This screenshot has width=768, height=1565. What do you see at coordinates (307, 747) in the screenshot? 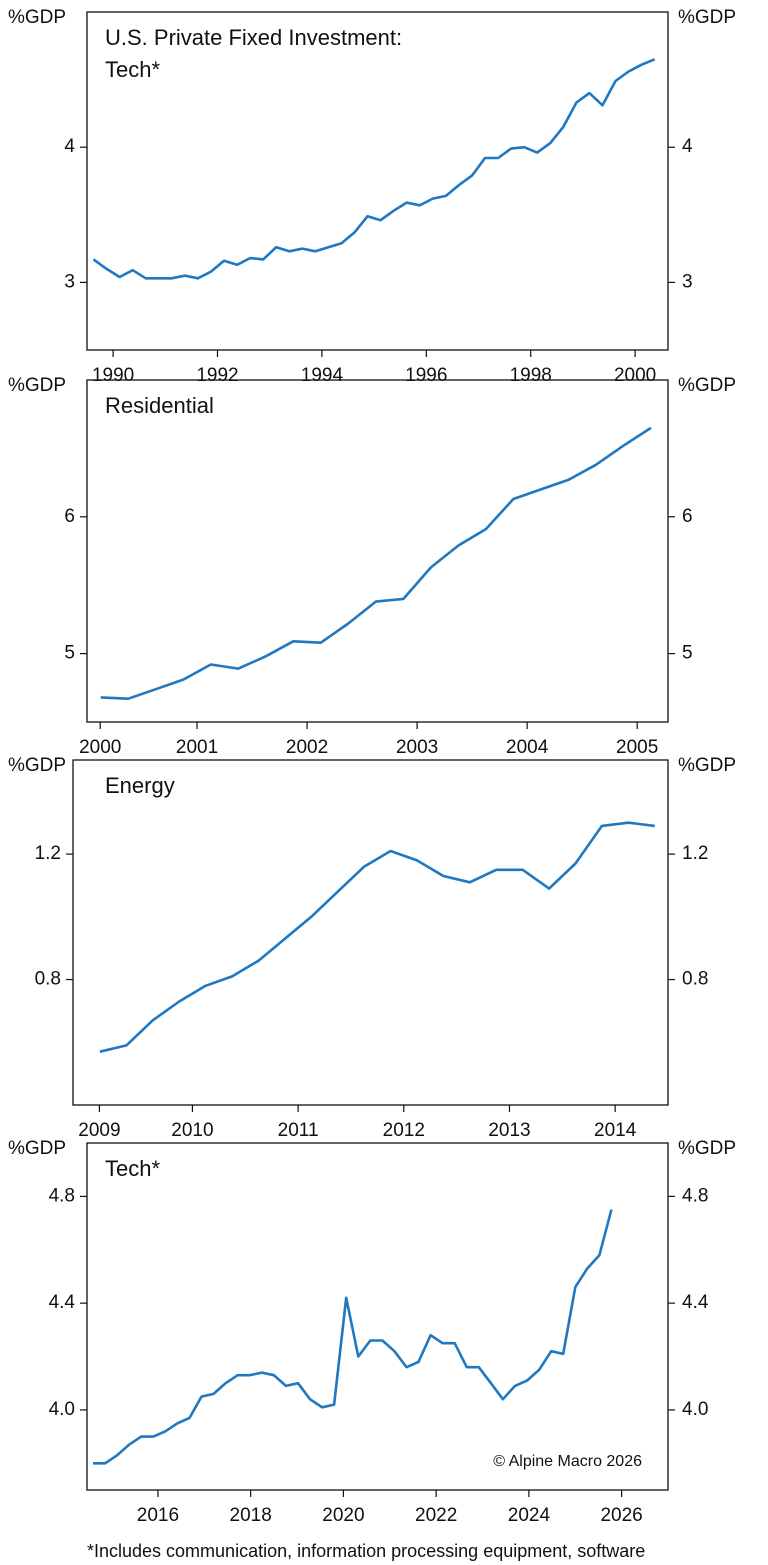
I see `x-tick-label: 2002` at bounding box center [307, 747].